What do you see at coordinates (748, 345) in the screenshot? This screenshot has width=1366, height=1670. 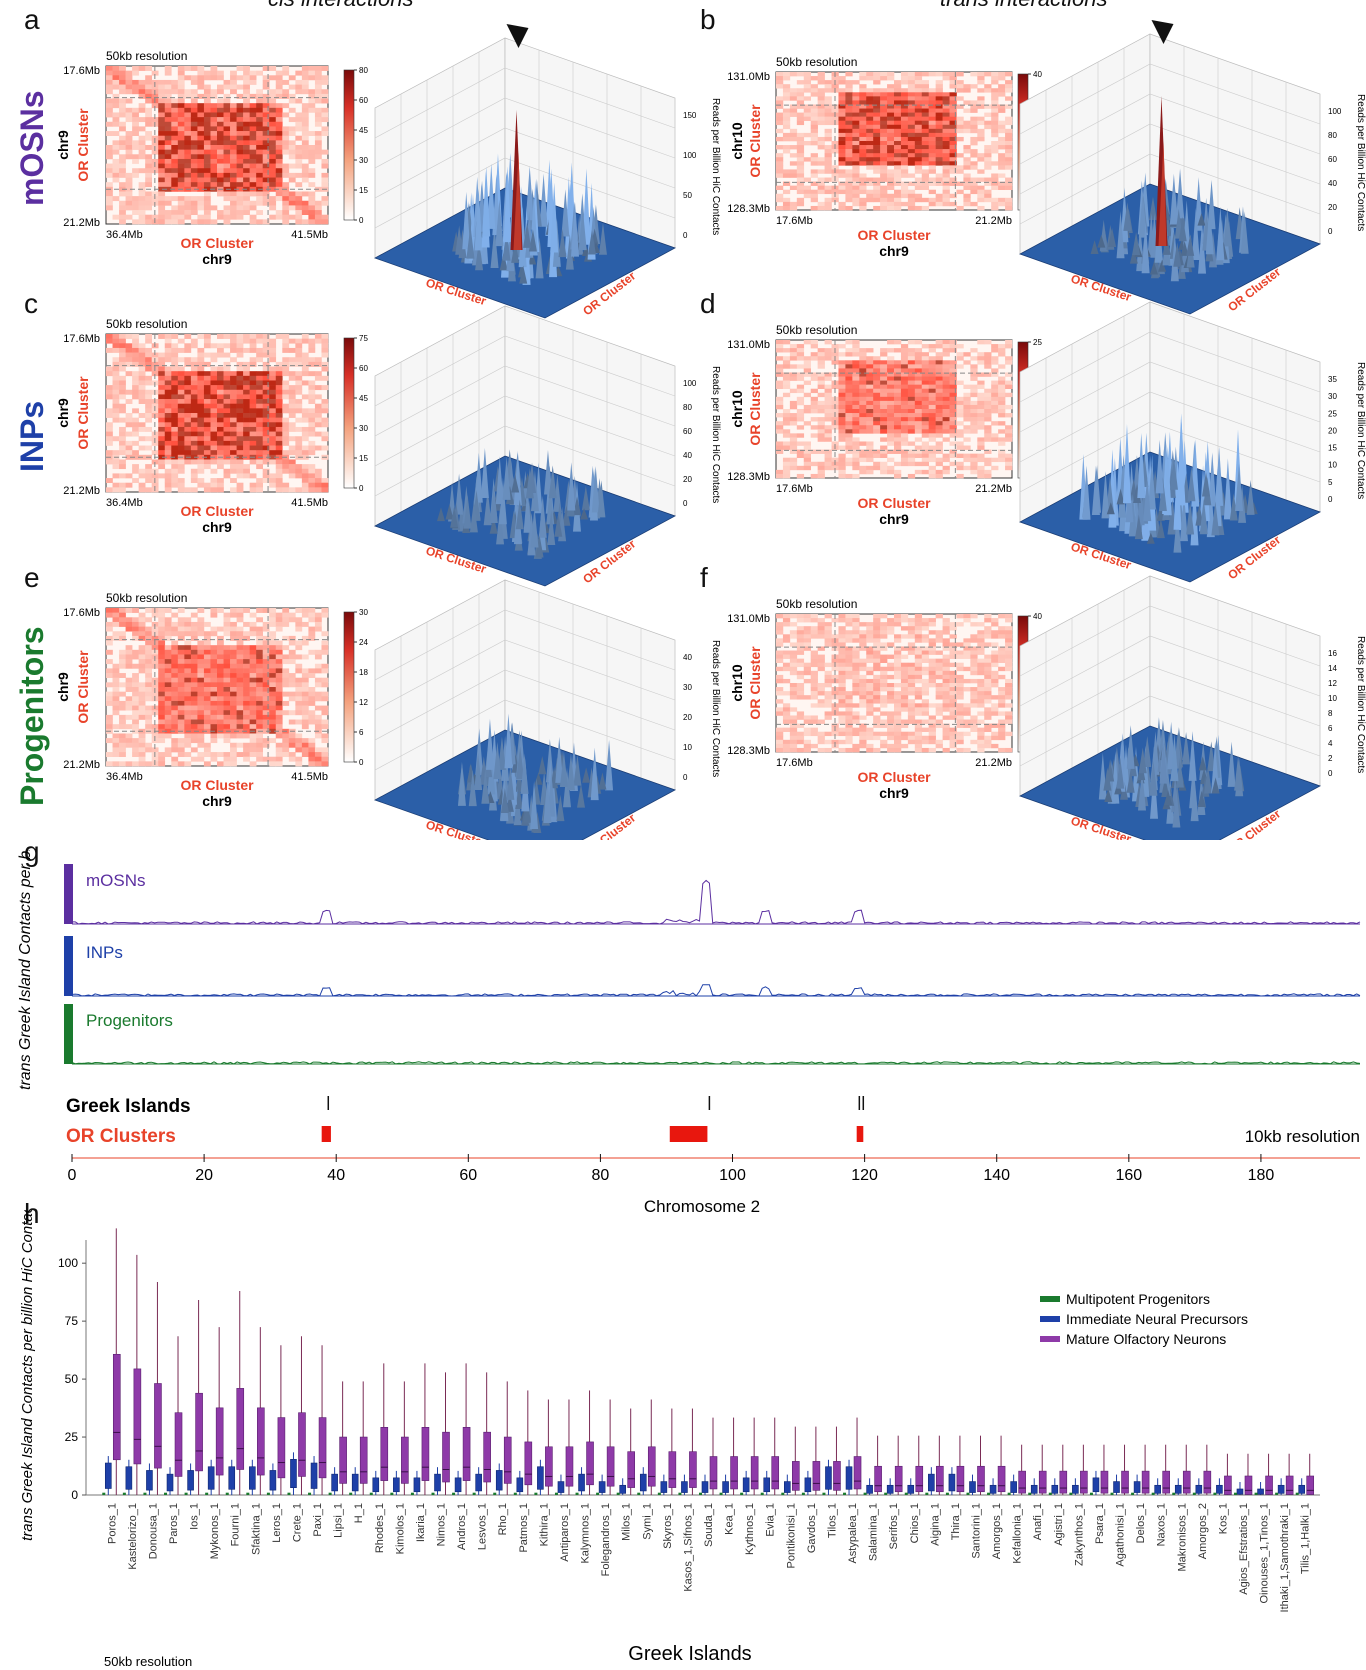 I see `trans-top-coord: 131.0Mb` at bounding box center [748, 345].